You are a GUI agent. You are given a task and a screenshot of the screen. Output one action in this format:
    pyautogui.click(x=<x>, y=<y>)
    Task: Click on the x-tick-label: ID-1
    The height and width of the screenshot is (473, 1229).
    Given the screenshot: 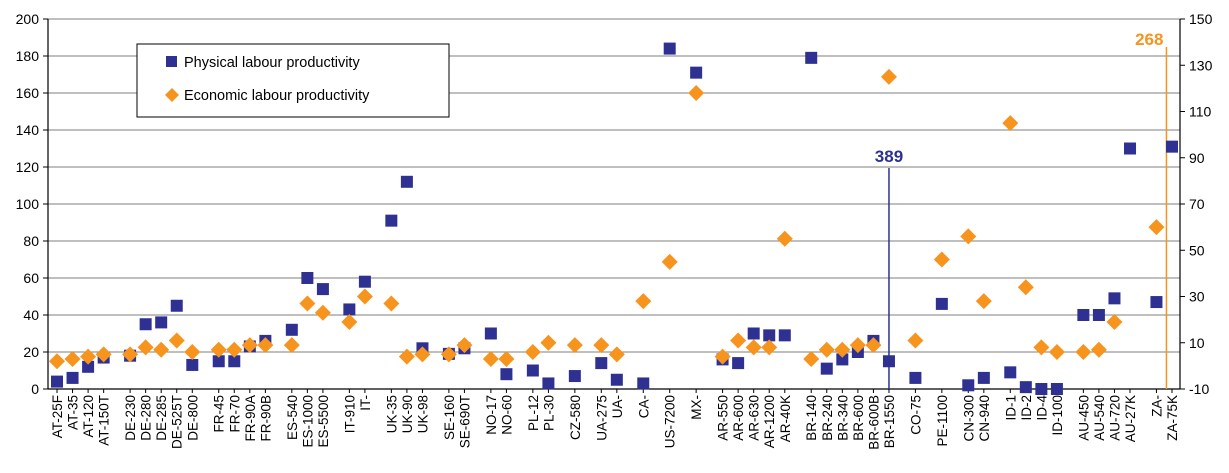 What is the action you would take?
    pyautogui.click(x=1010, y=408)
    